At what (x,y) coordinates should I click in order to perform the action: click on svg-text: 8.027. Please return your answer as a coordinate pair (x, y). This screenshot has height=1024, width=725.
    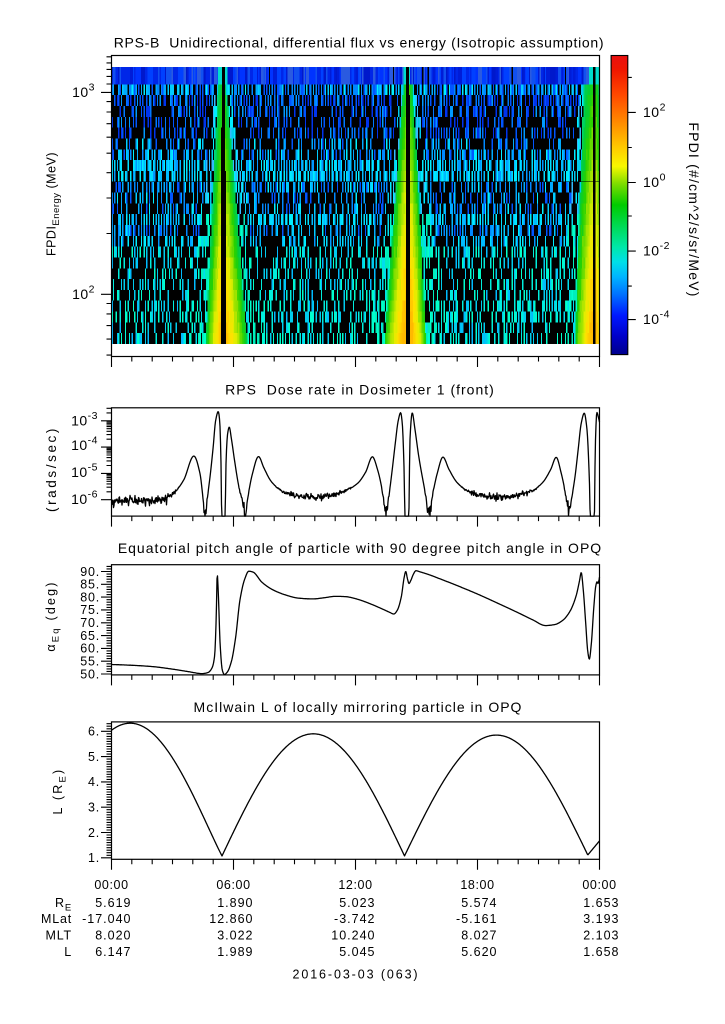
    Looking at the image, I should click on (479, 935).